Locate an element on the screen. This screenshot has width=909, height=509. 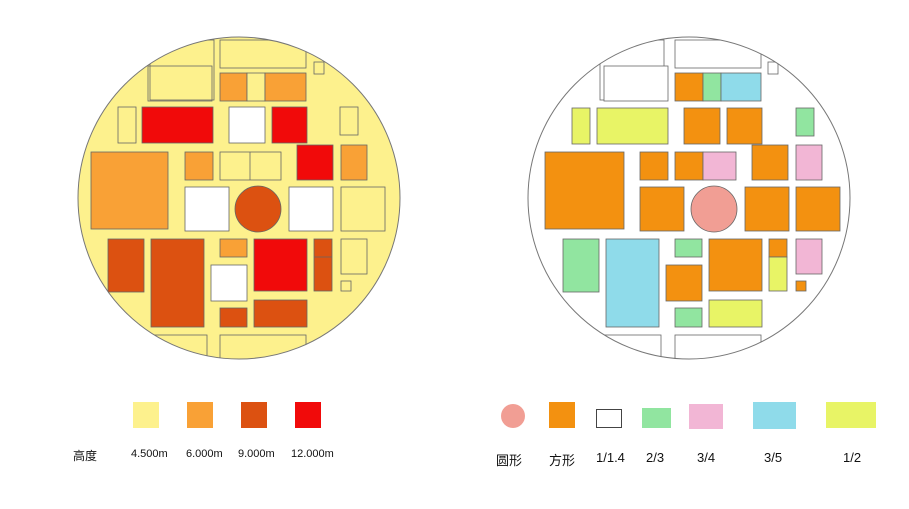
legend-label-3-5: 3/5 is located at coordinates (773, 457).